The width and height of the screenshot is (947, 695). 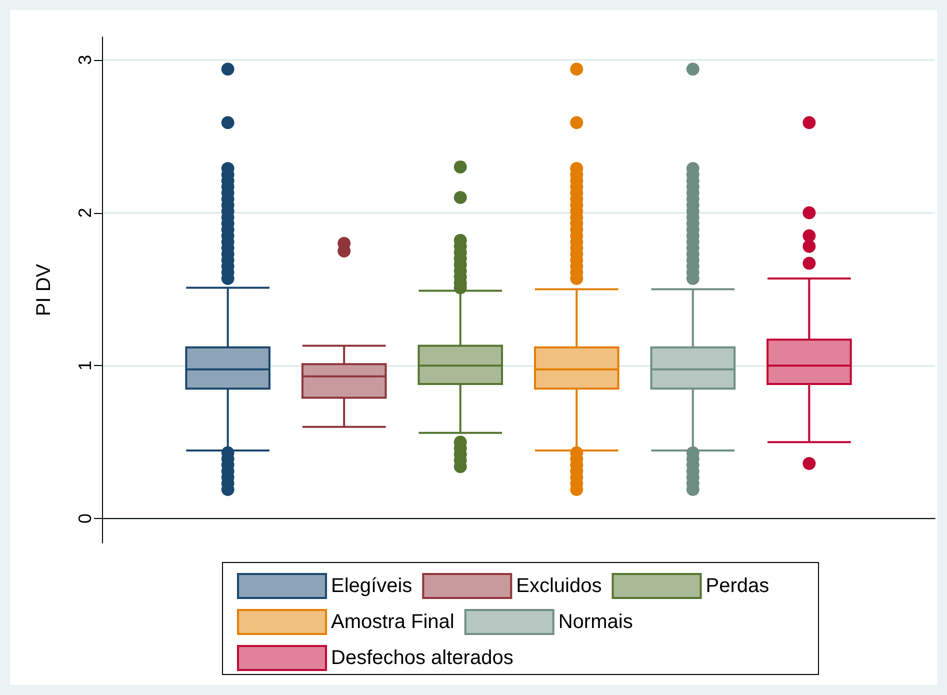 What do you see at coordinates (392, 622) in the screenshot?
I see `legend-label: Amostra Final` at bounding box center [392, 622].